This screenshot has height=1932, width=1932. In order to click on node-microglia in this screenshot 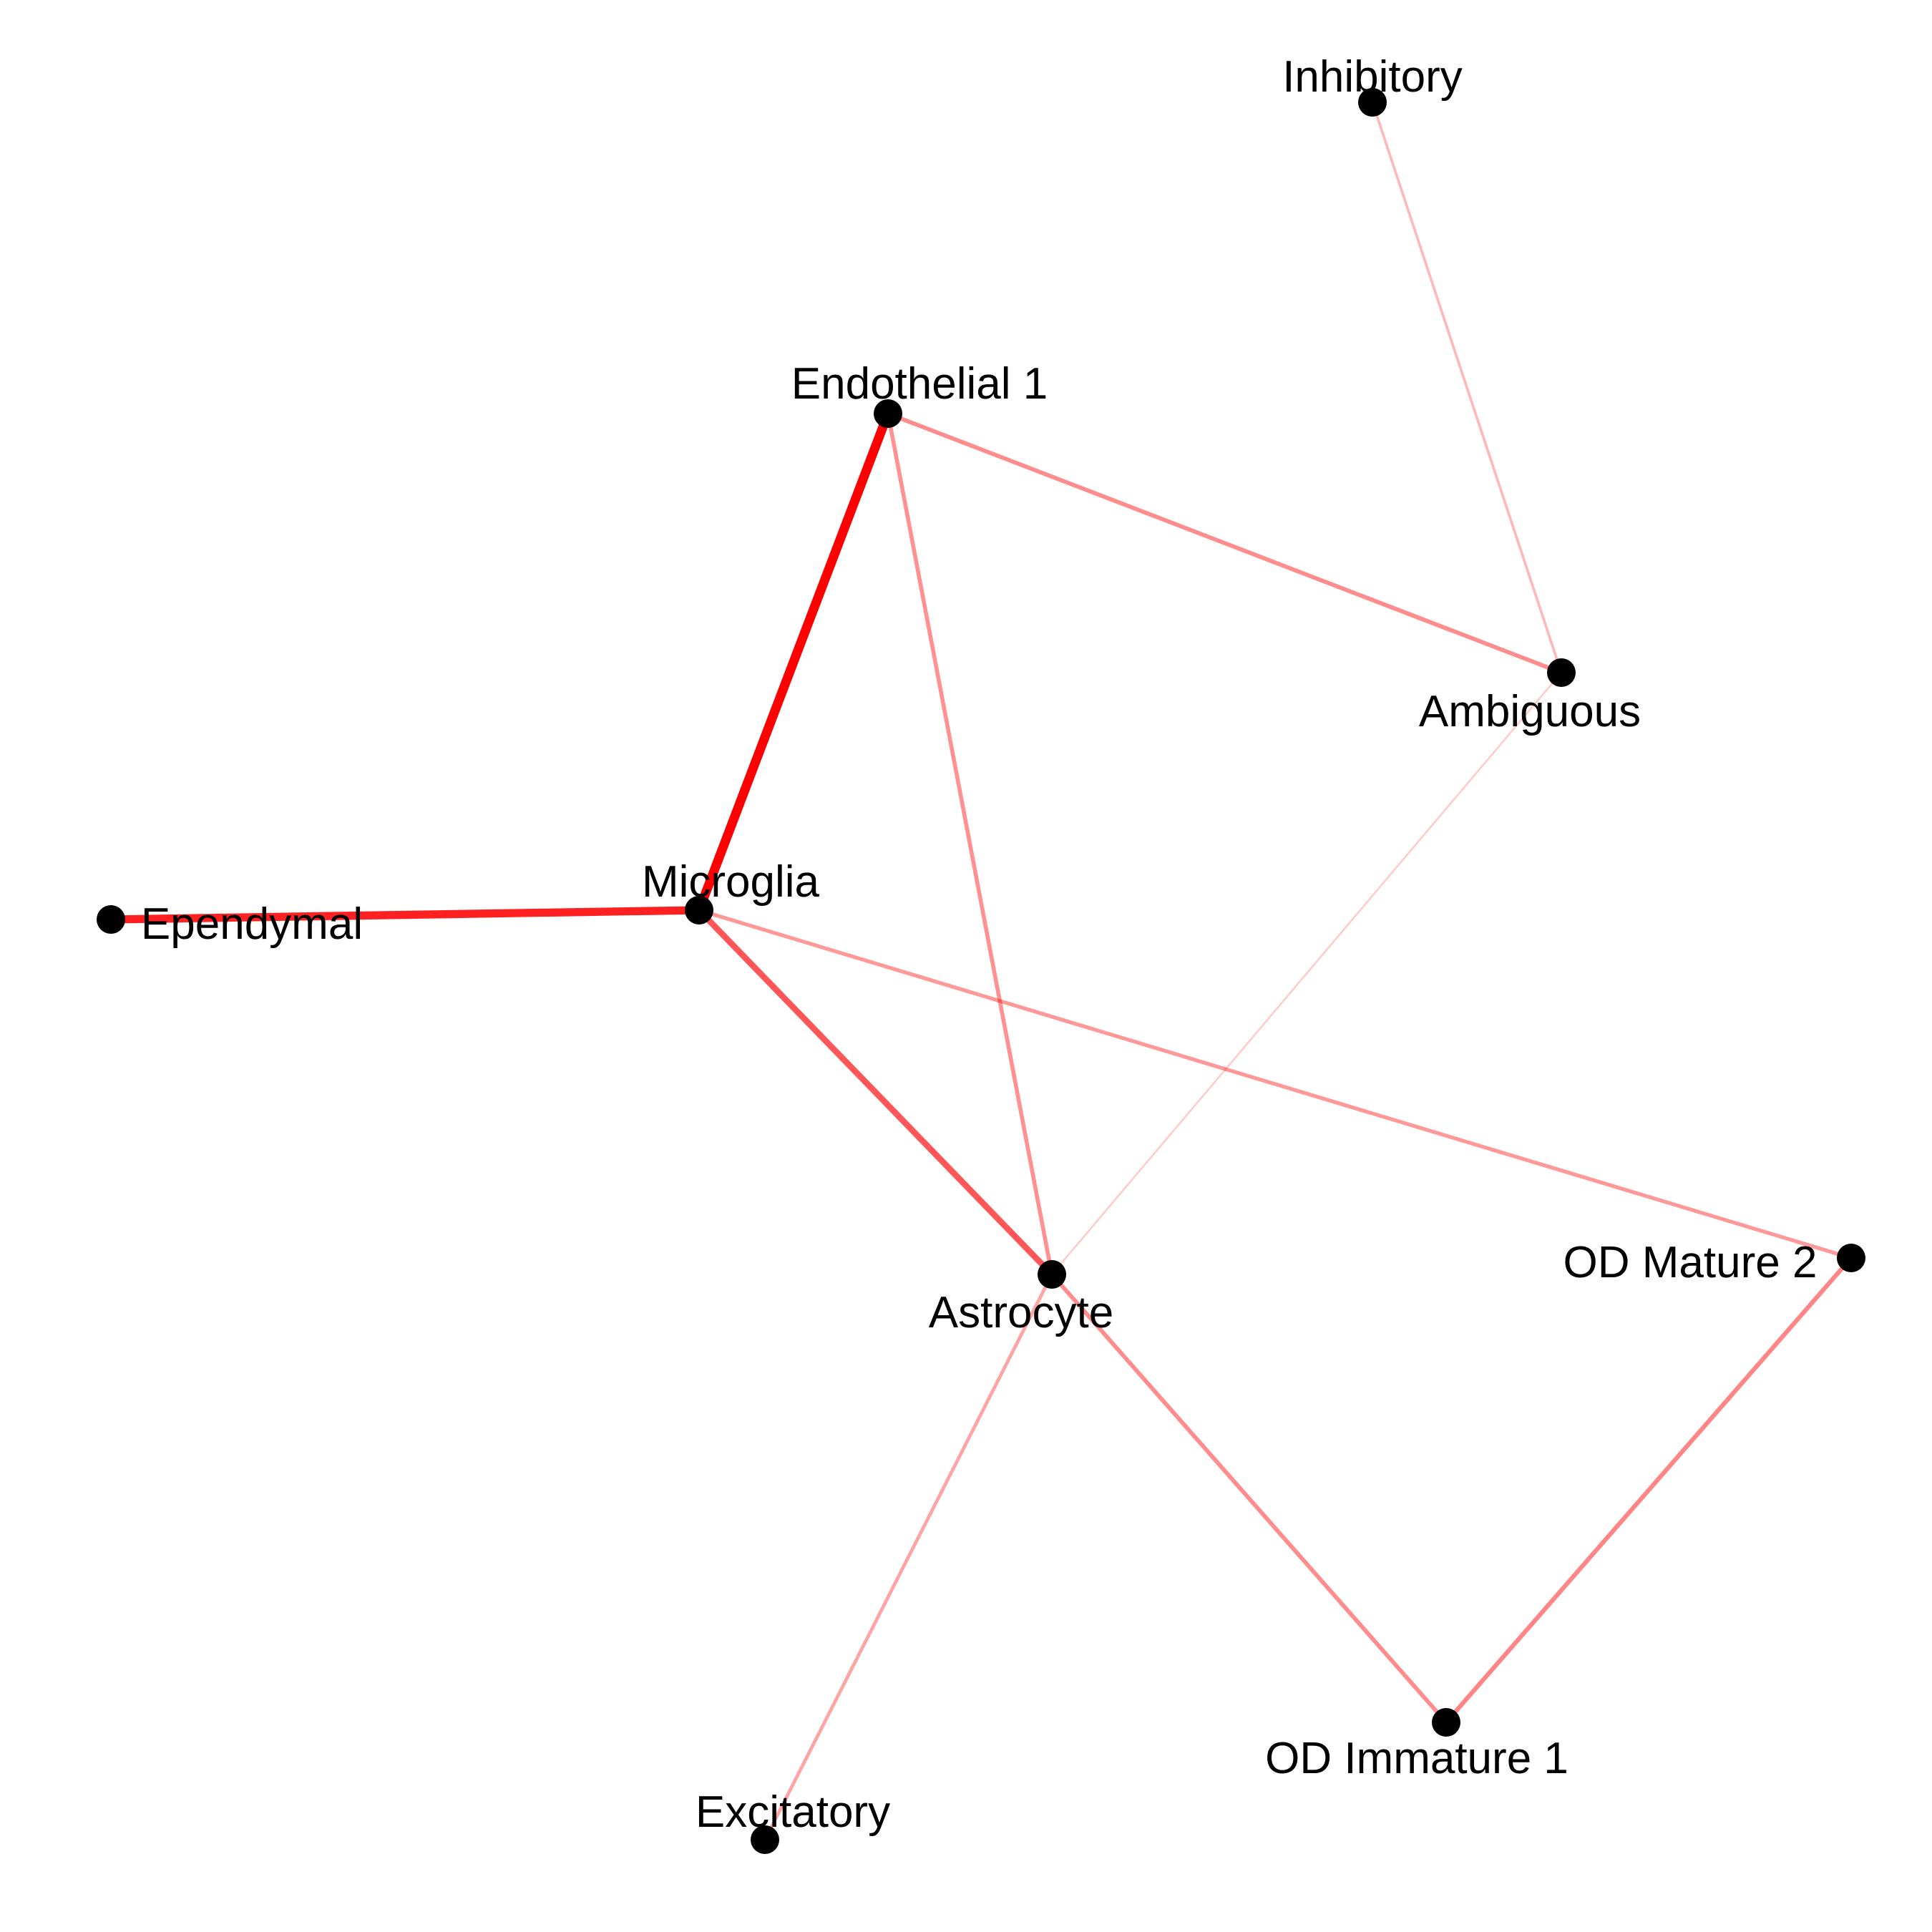, I will do `click(699, 910)`.